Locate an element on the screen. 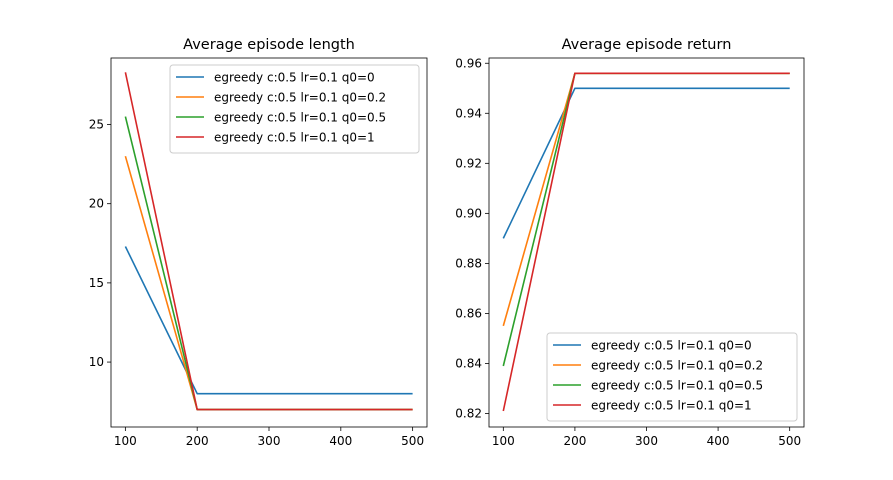 This screenshot has width=893, height=480. y-tick-label: 15 is located at coordinates (96, 283).